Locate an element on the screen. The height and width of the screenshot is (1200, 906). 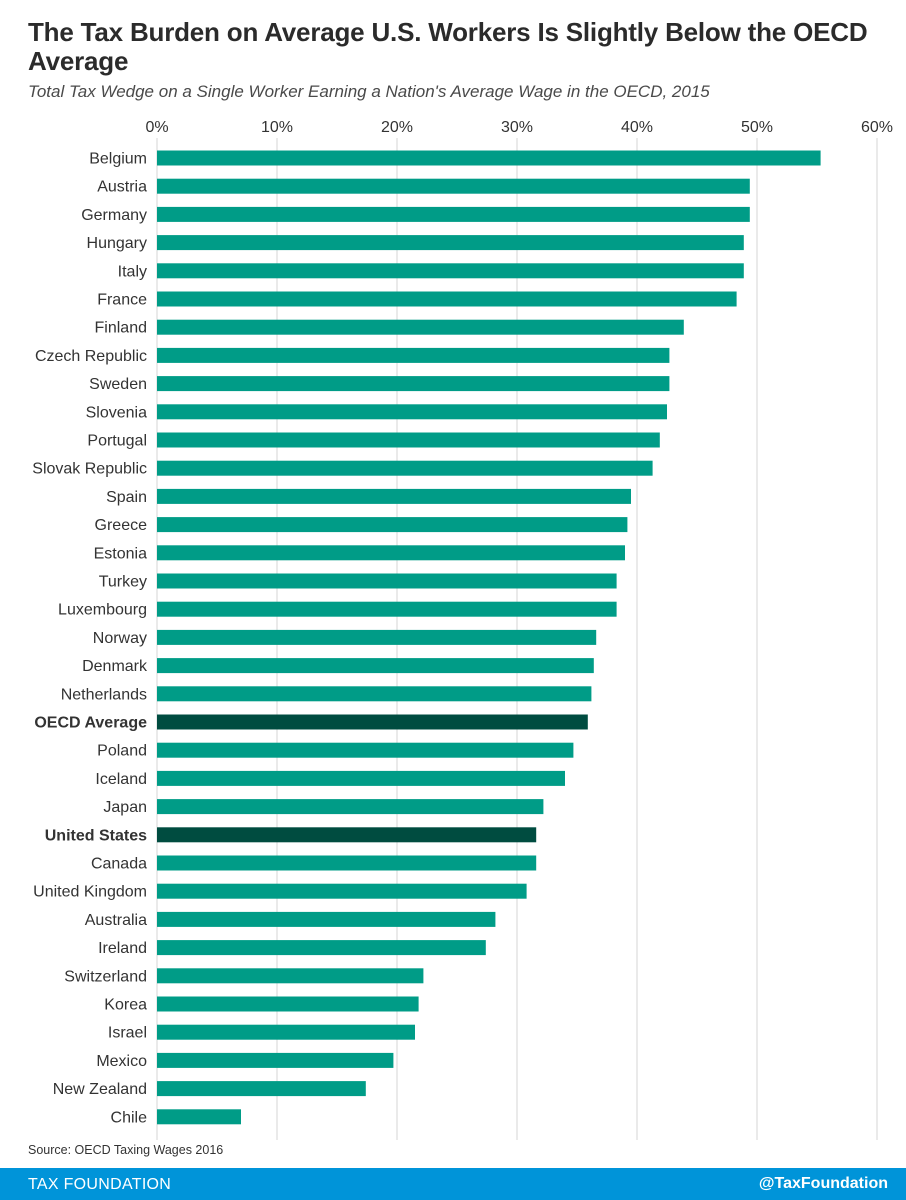
category-label: Hungary is located at coordinates (117, 243).